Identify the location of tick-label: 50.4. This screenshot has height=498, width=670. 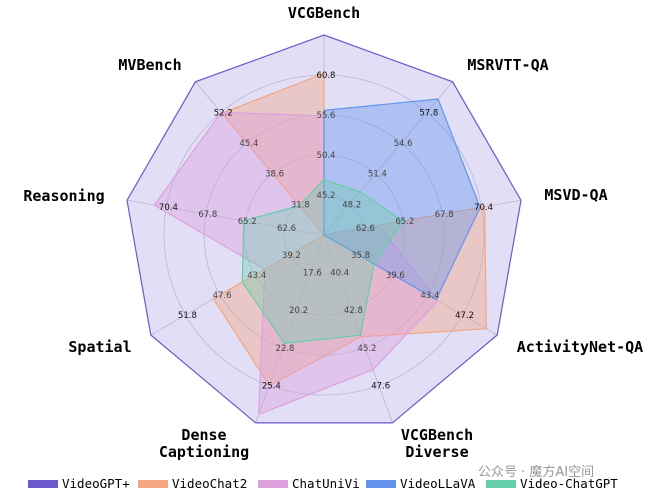
(326, 156).